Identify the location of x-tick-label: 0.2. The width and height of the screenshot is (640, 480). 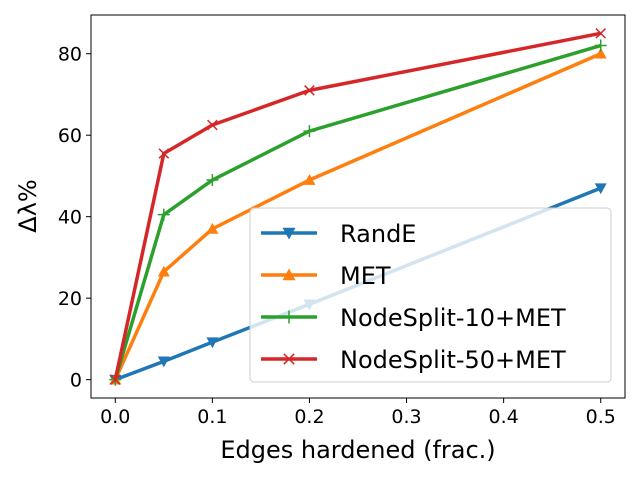
(309, 417).